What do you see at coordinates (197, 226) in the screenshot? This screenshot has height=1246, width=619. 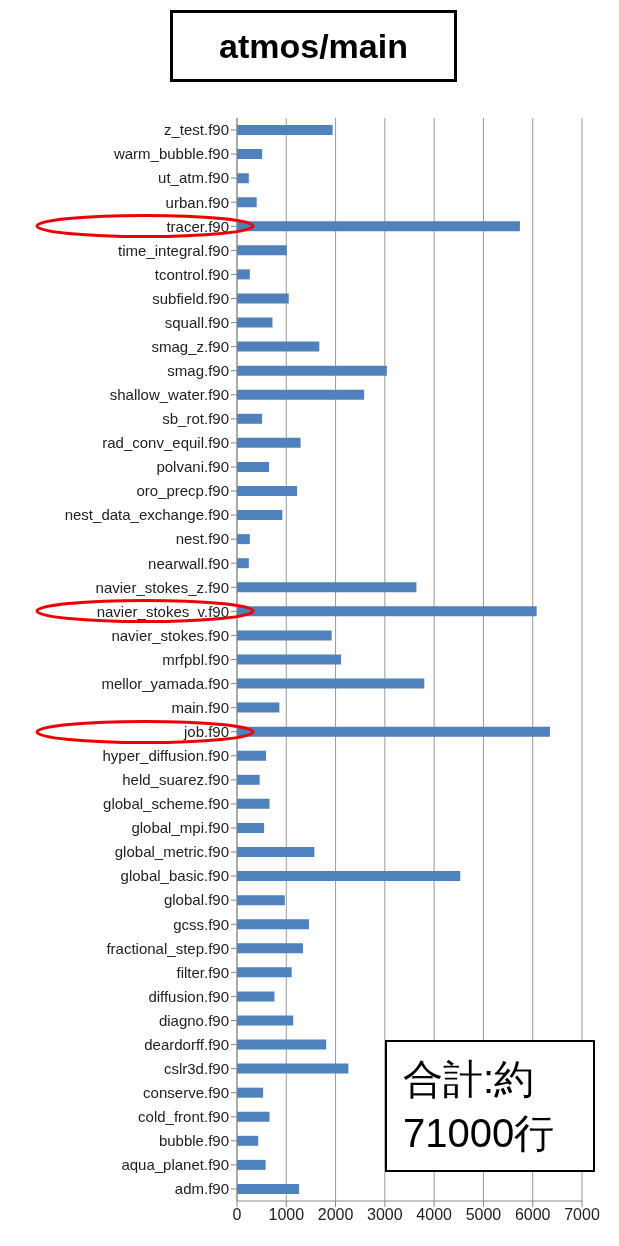 I see `y-tick-label: tracer.f90` at bounding box center [197, 226].